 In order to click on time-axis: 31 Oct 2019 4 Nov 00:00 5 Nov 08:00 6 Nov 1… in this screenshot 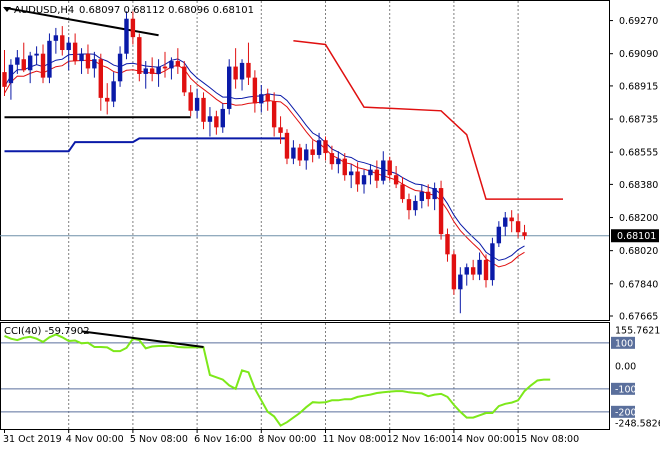, I will do `click(291, 437)`.